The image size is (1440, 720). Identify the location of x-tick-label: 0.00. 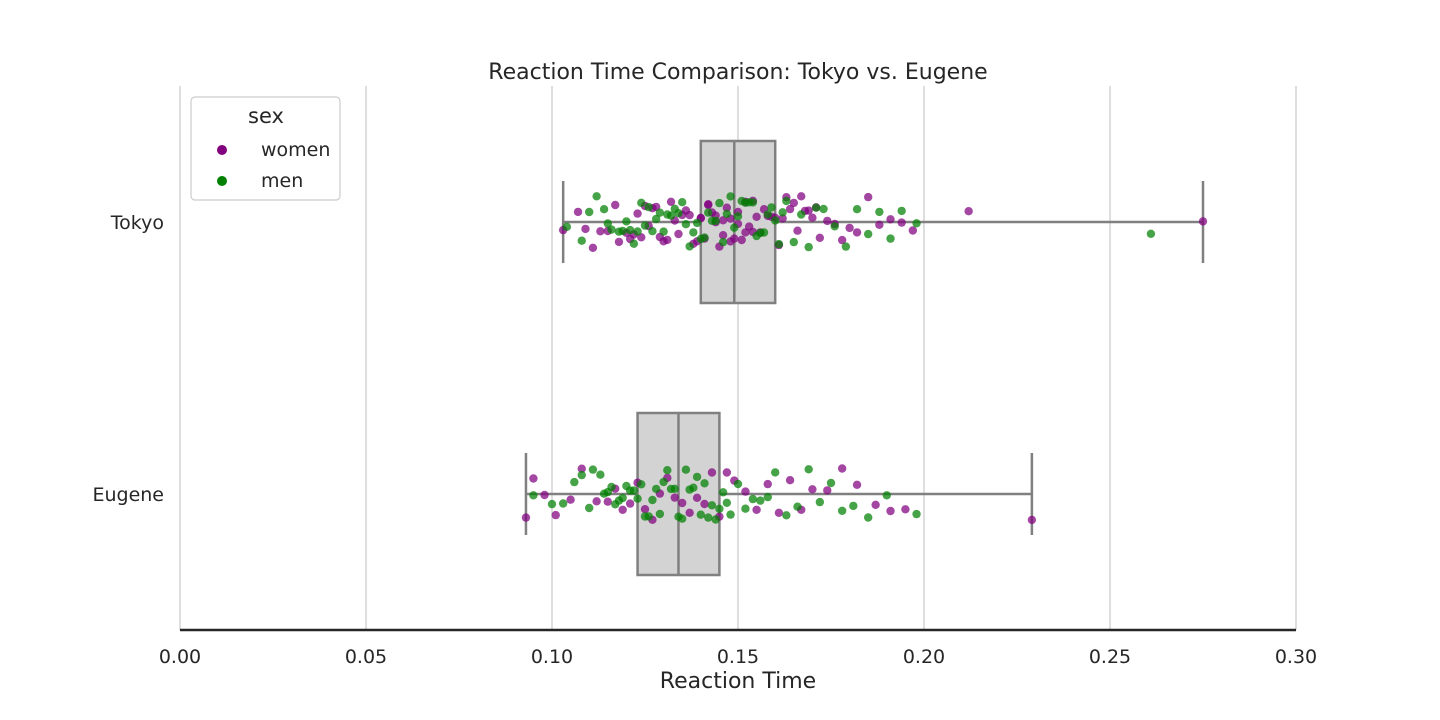
(180, 657).